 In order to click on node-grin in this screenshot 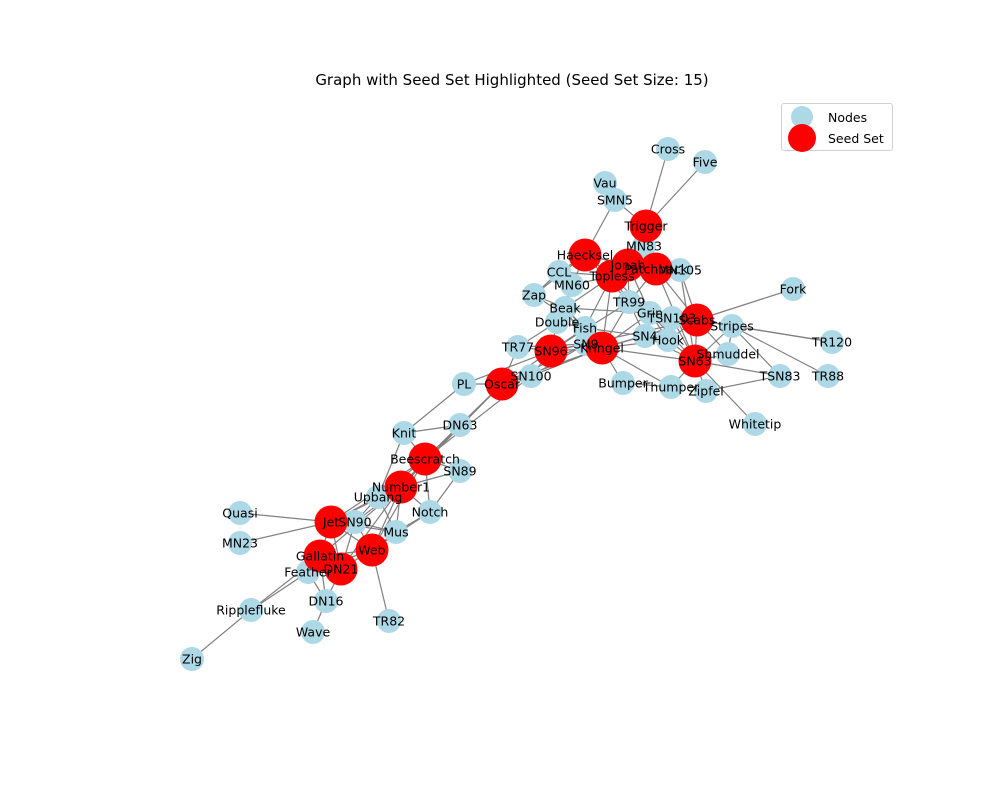, I will do `click(650, 313)`.